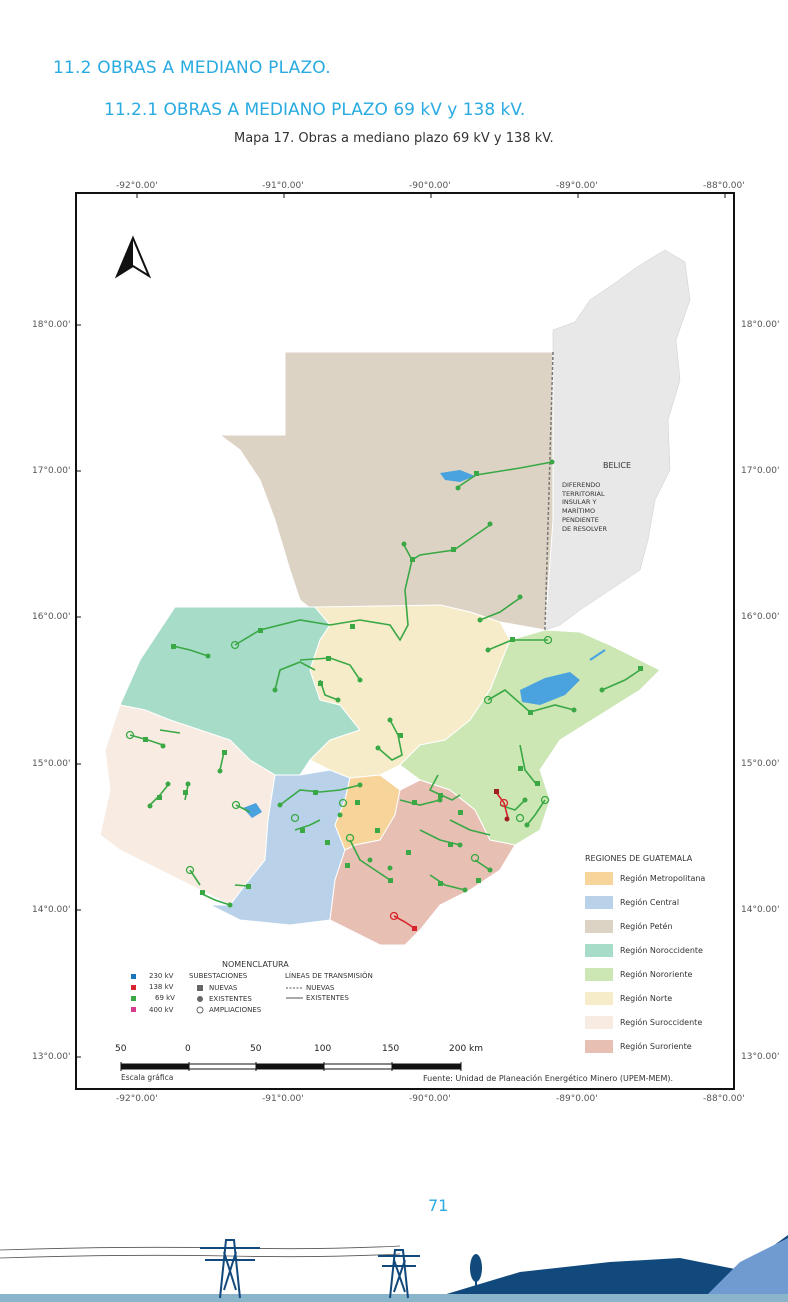 This screenshot has width=788, height=1302. What do you see at coordinates (255, 964) in the screenshot?
I see `nomenclature-title: NOMENCLATURA` at bounding box center [255, 964].